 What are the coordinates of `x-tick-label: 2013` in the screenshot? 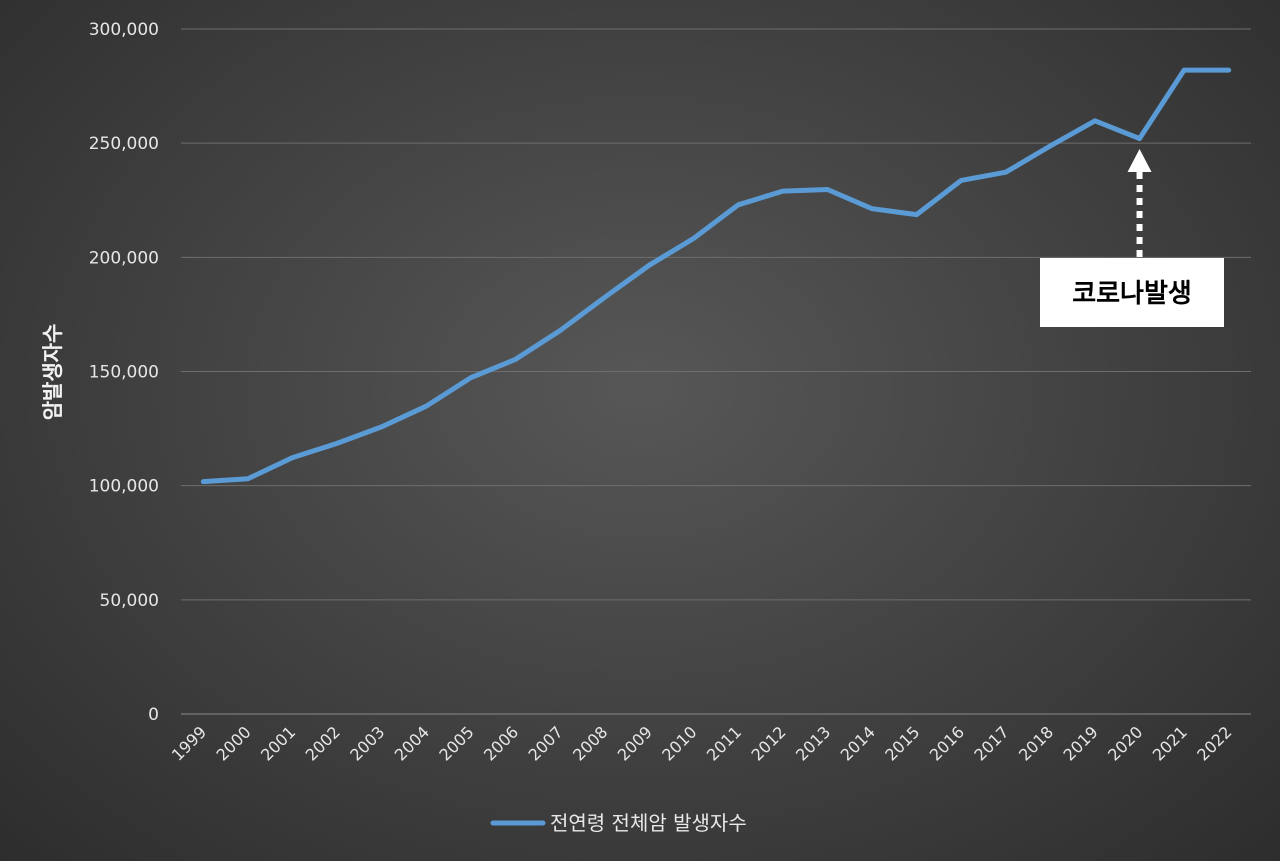 It's located at (813, 743).